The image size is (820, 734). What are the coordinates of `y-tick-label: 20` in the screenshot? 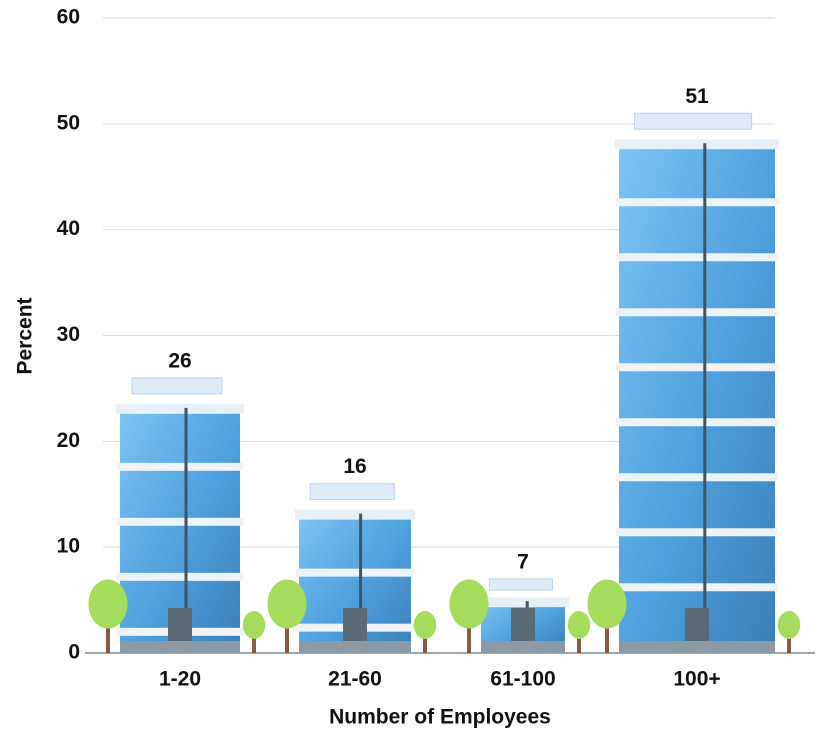 It's located at (68, 440).